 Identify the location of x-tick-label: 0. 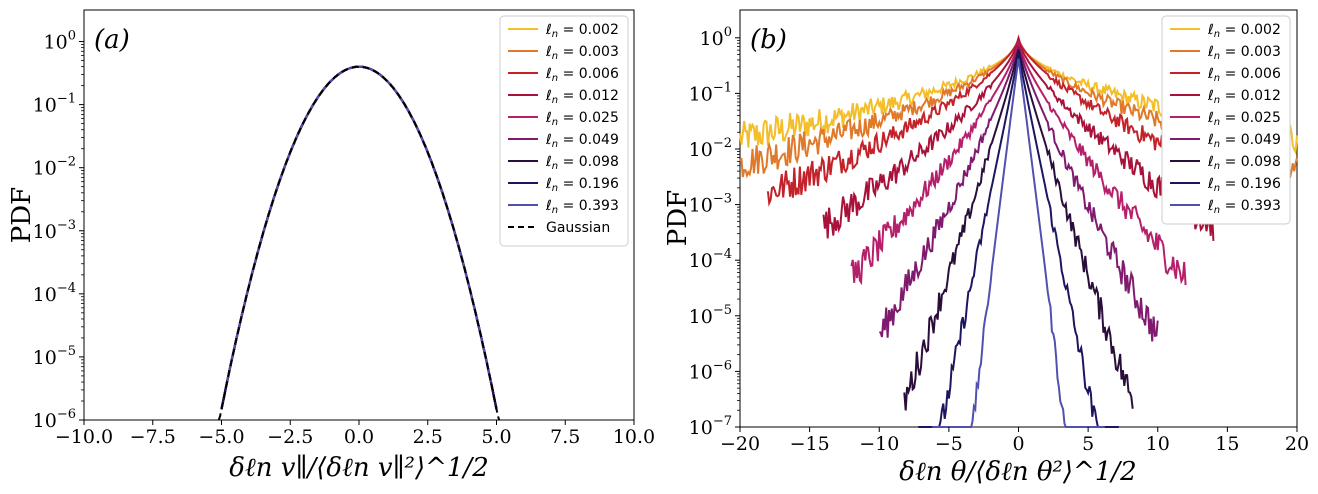
(1018, 444).